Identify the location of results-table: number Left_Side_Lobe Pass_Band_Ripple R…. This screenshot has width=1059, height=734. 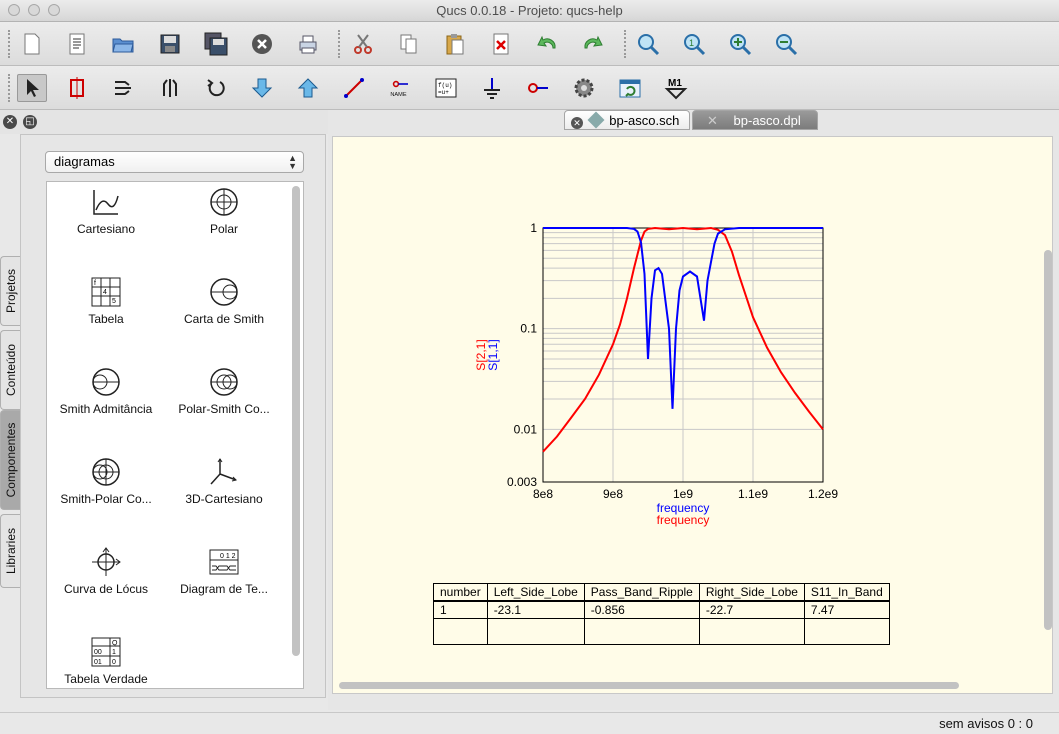
(661, 614).